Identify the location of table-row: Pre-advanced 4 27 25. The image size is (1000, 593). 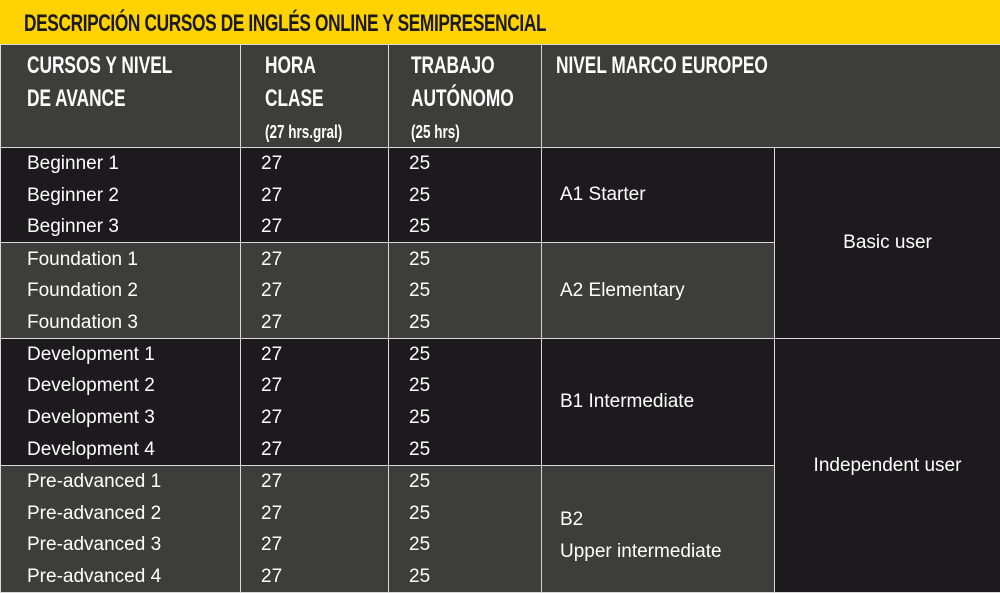
(500, 576).